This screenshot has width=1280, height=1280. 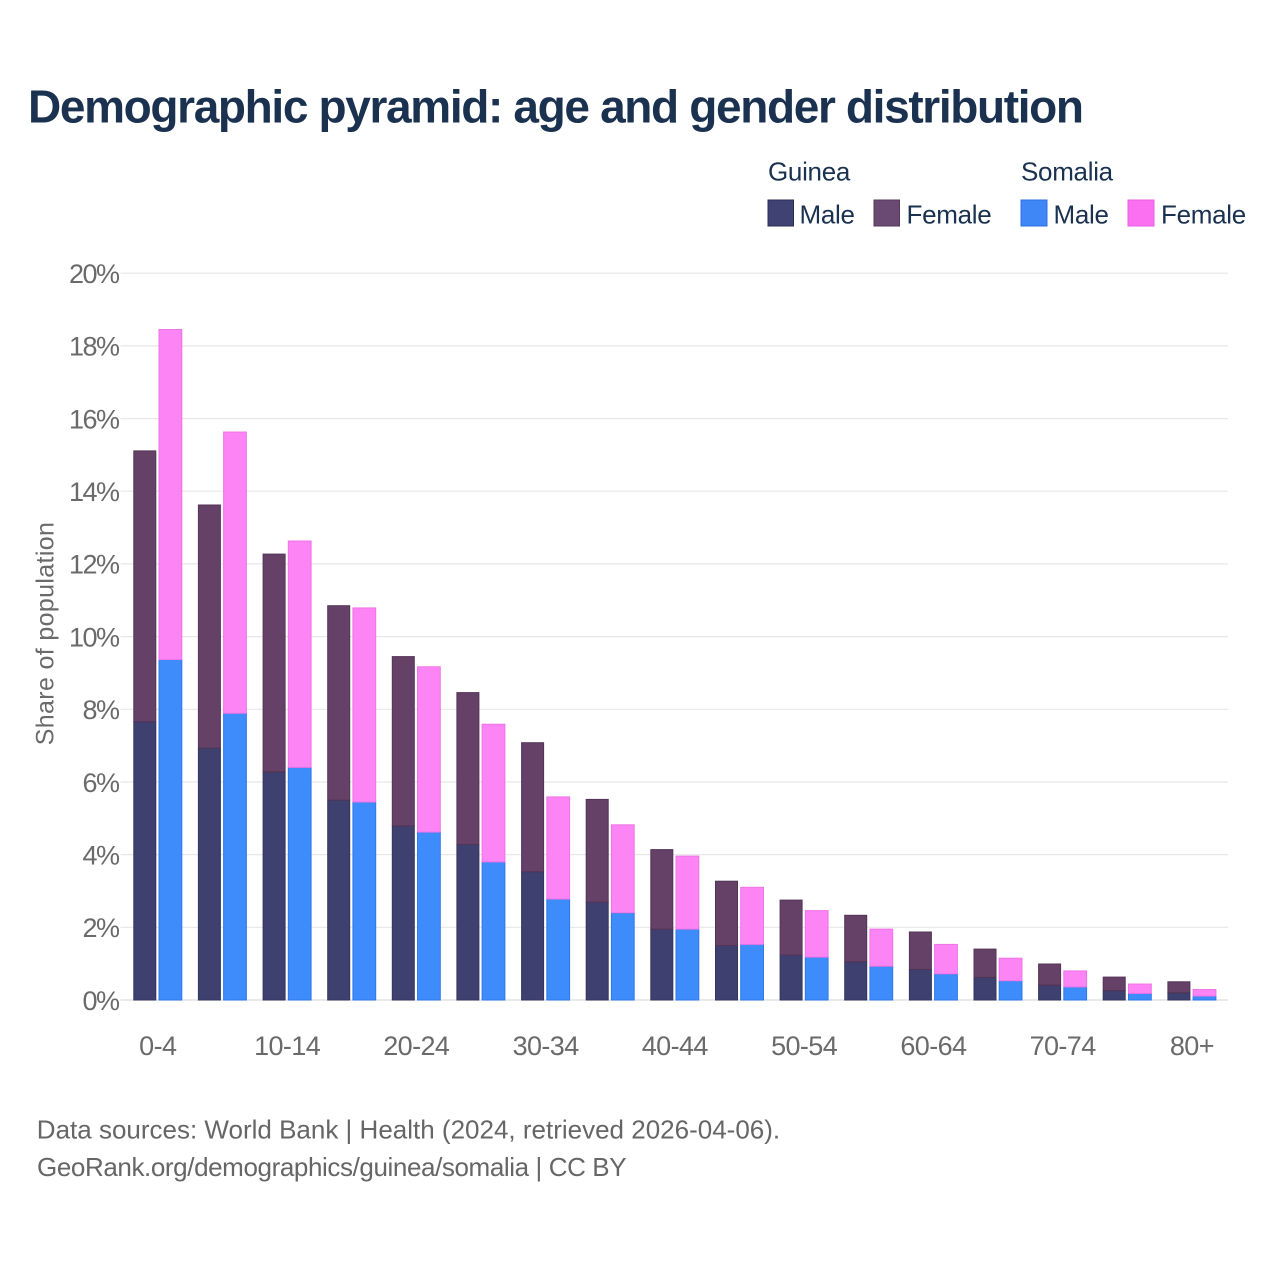 What do you see at coordinates (94, 347) in the screenshot?
I see `svg-text: 18%` at bounding box center [94, 347].